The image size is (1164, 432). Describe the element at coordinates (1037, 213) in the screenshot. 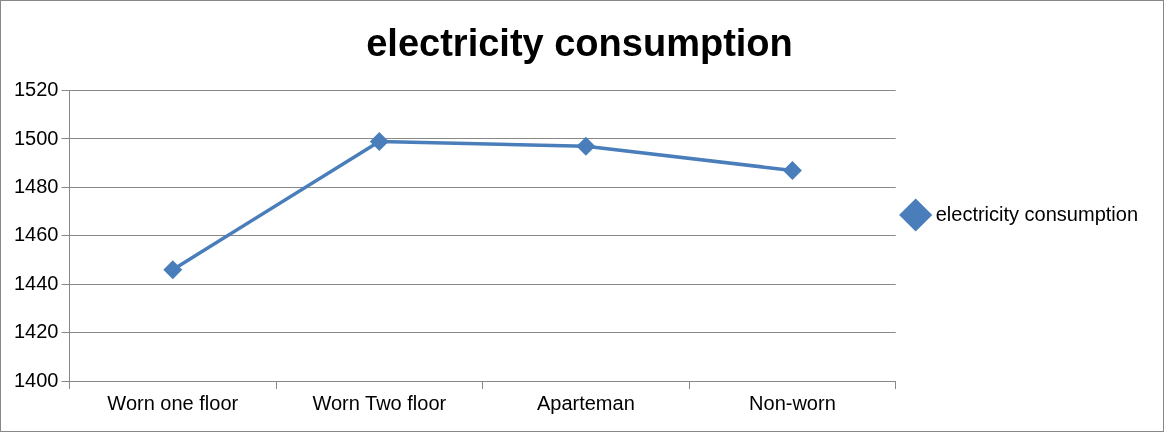

I see `legend-label: electricity consumption` at that location.